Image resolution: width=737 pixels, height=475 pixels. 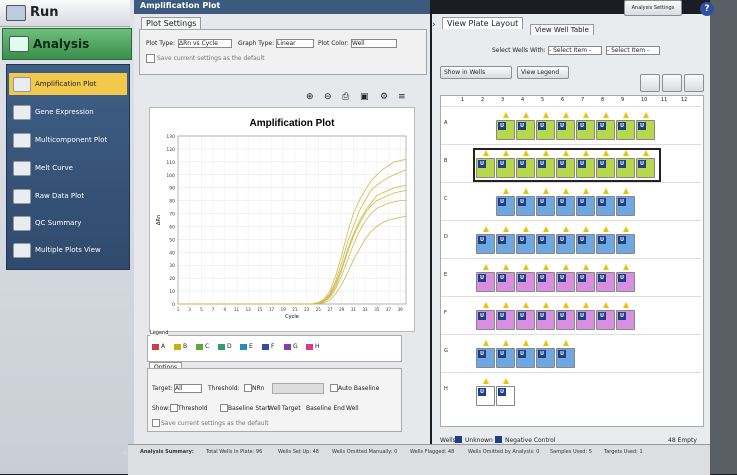 I want to click on nav-item-raw-data-plot: Raw Data Plot, so click(x=68, y=196).